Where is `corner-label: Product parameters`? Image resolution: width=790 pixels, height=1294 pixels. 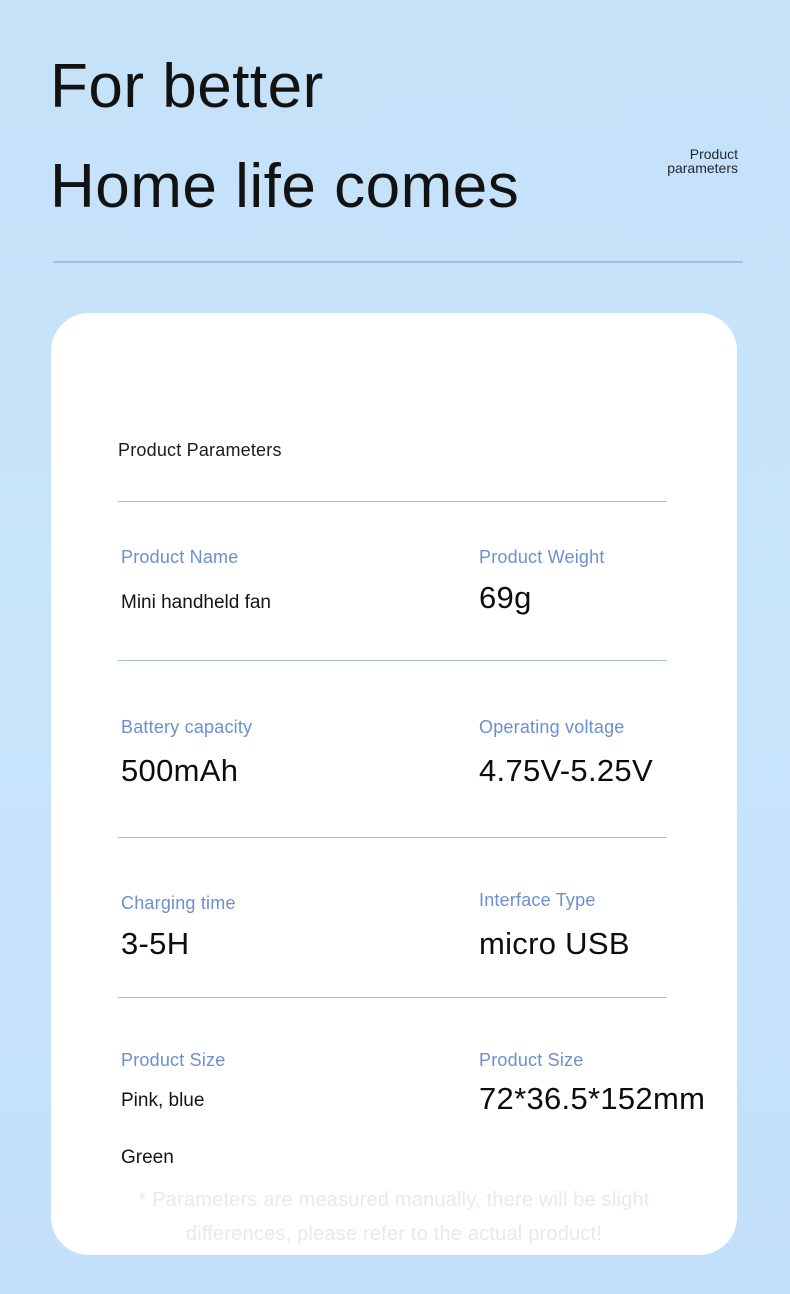
corner-label: Product parameters is located at coordinates (702, 161).